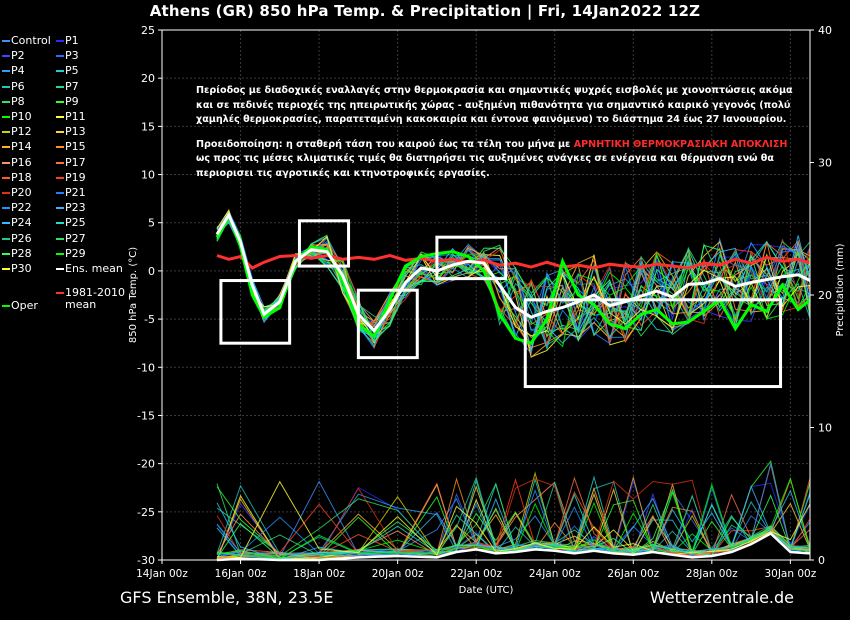 The height and width of the screenshot is (620, 850). I want to click on legend-label: P14, so click(21, 147).